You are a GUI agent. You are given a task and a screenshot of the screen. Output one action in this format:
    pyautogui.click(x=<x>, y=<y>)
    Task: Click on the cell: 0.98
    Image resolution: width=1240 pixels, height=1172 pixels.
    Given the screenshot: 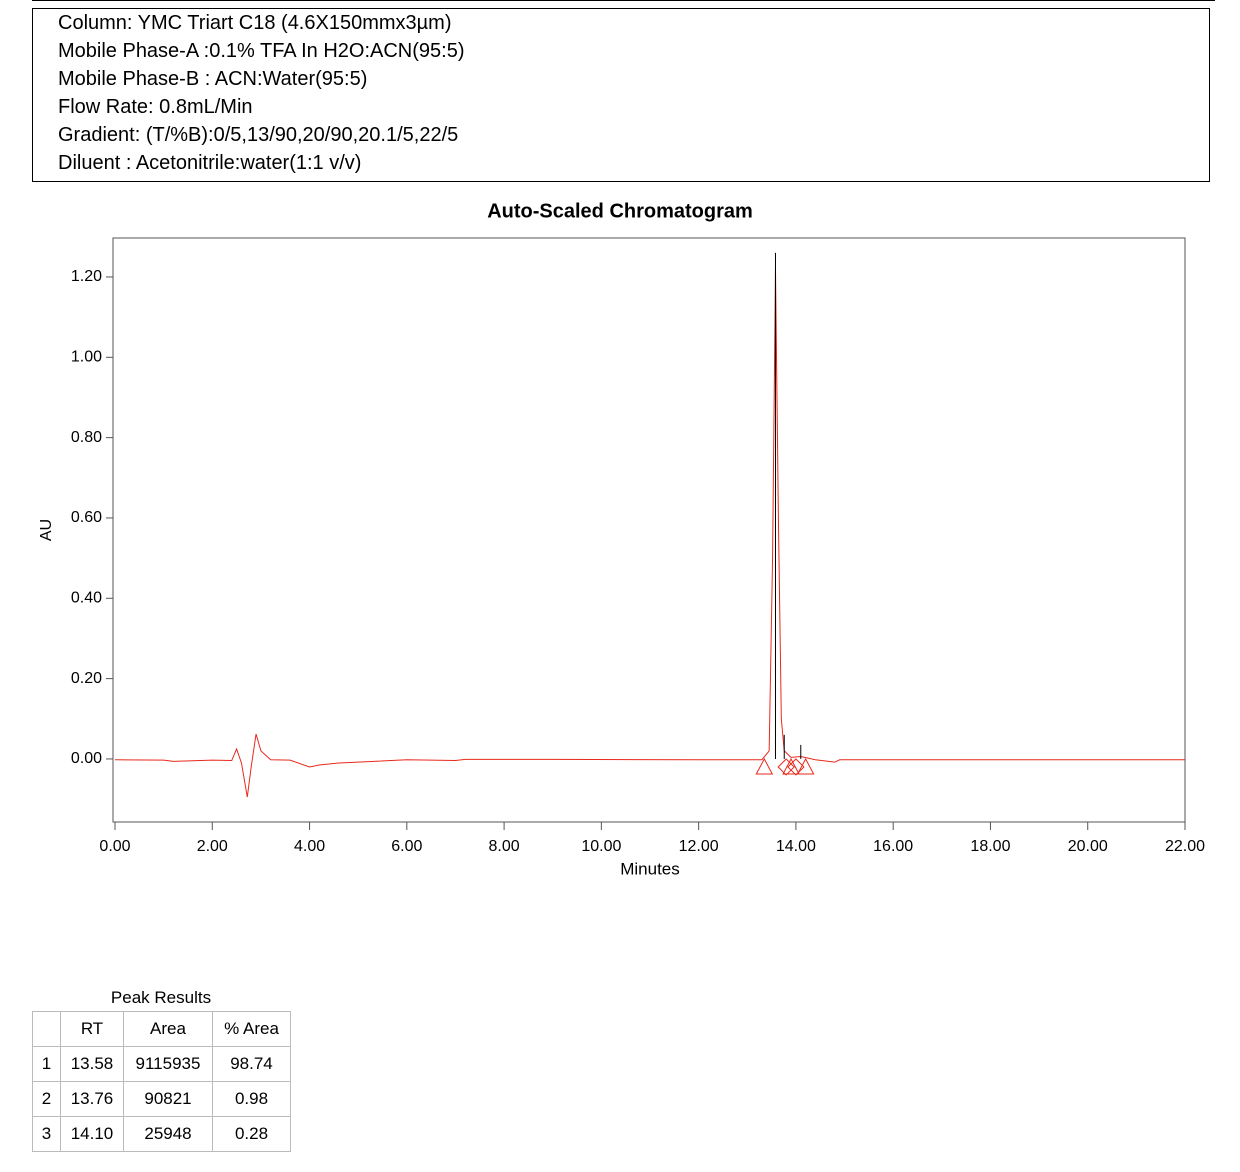 What is the action you would take?
    pyautogui.click(x=251, y=1099)
    